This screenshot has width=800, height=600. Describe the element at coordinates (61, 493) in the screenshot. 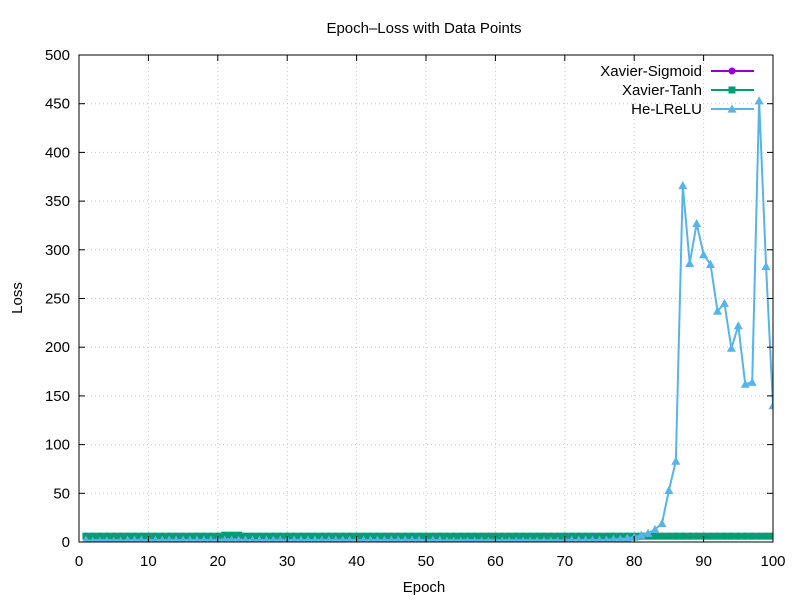

I see `y-tick-label: 50` at that location.